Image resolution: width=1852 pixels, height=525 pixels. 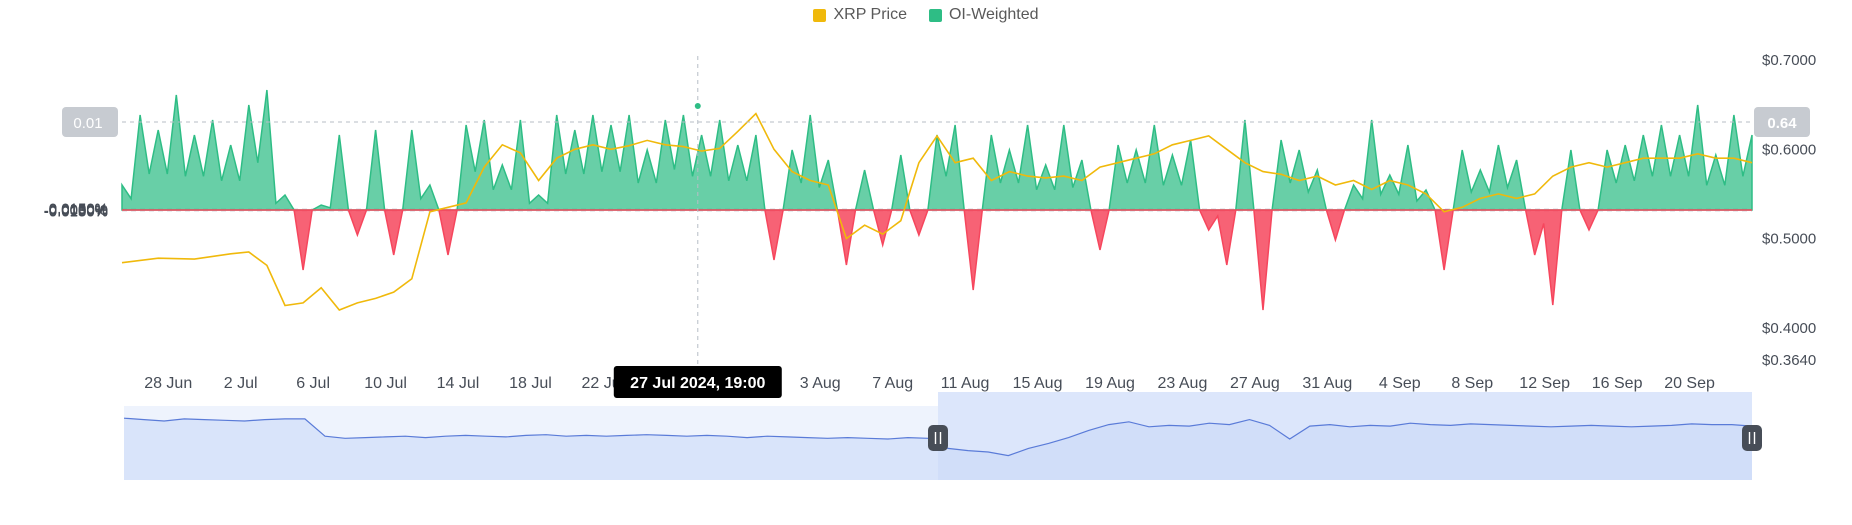 I want to click on crosshair-point, so click(x=697, y=106).